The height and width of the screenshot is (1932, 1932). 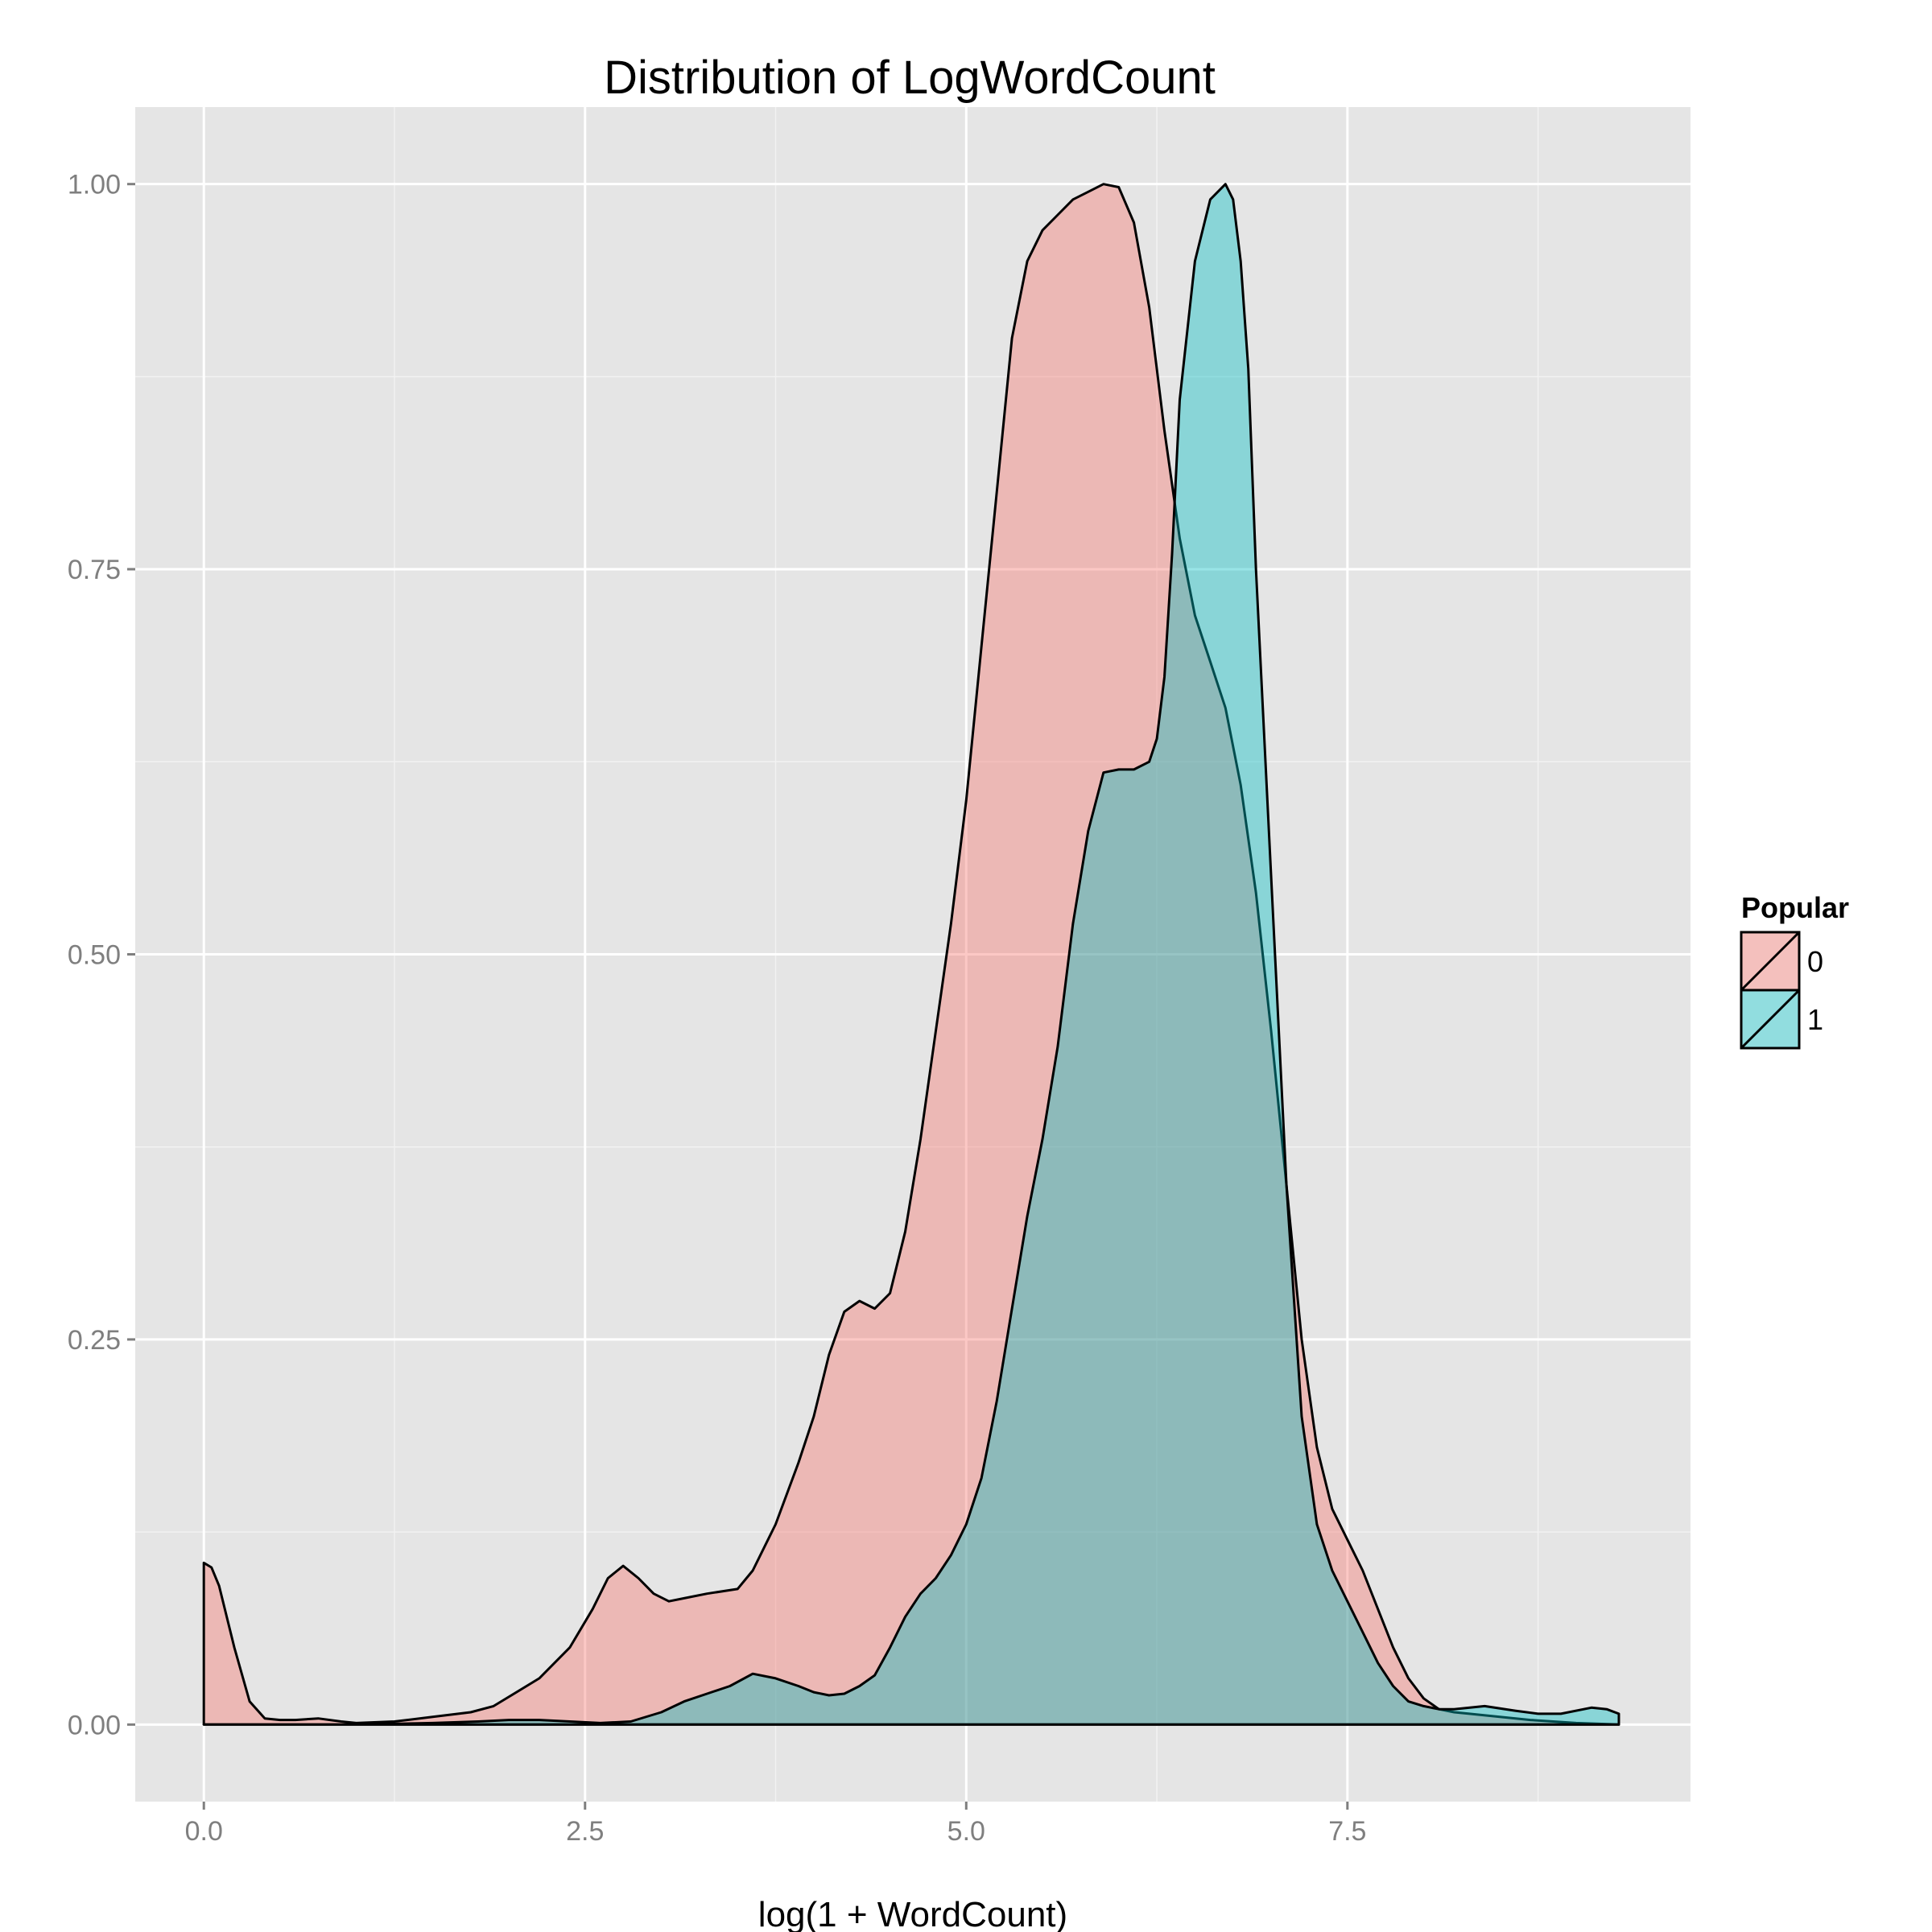 What do you see at coordinates (1815, 1019) in the screenshot?
I see `legend-label-1: 1` at bounding box center [1815, 1019].